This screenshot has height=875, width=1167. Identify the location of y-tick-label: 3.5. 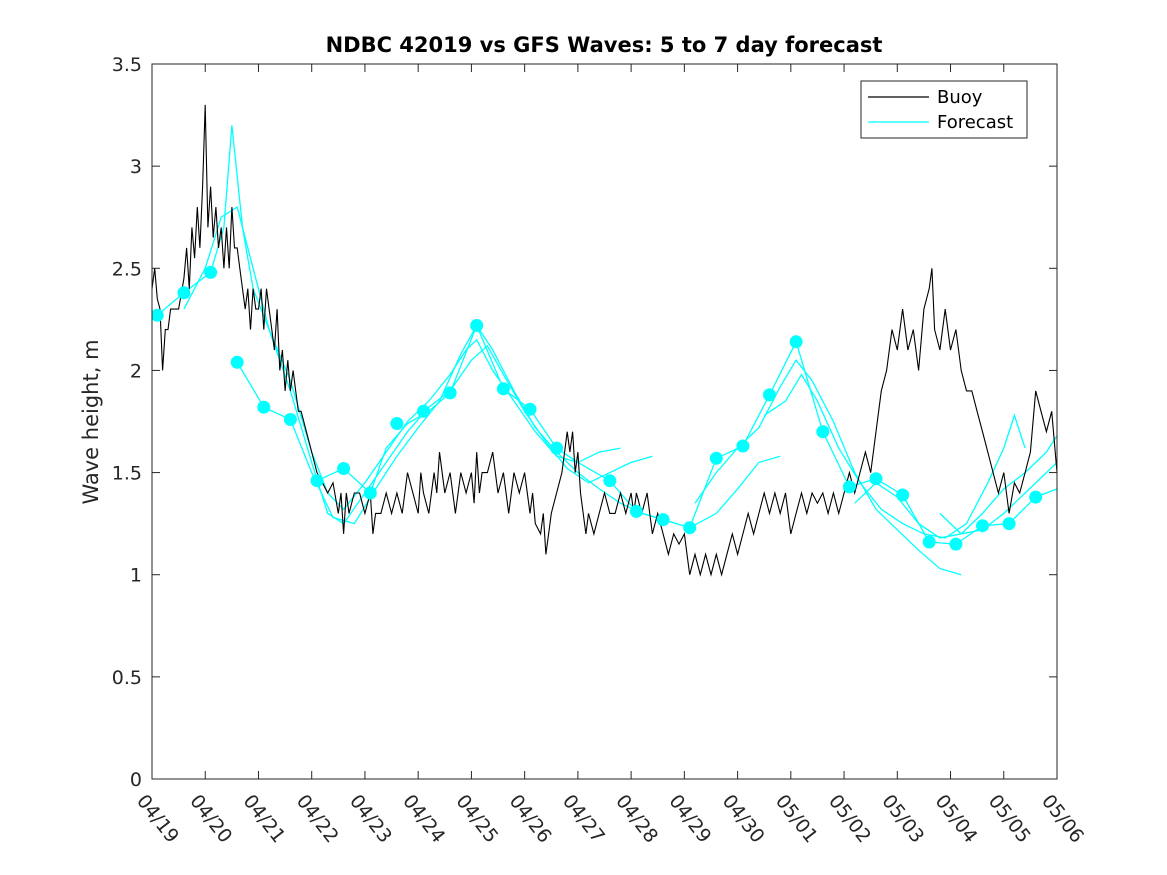
(127, 65).